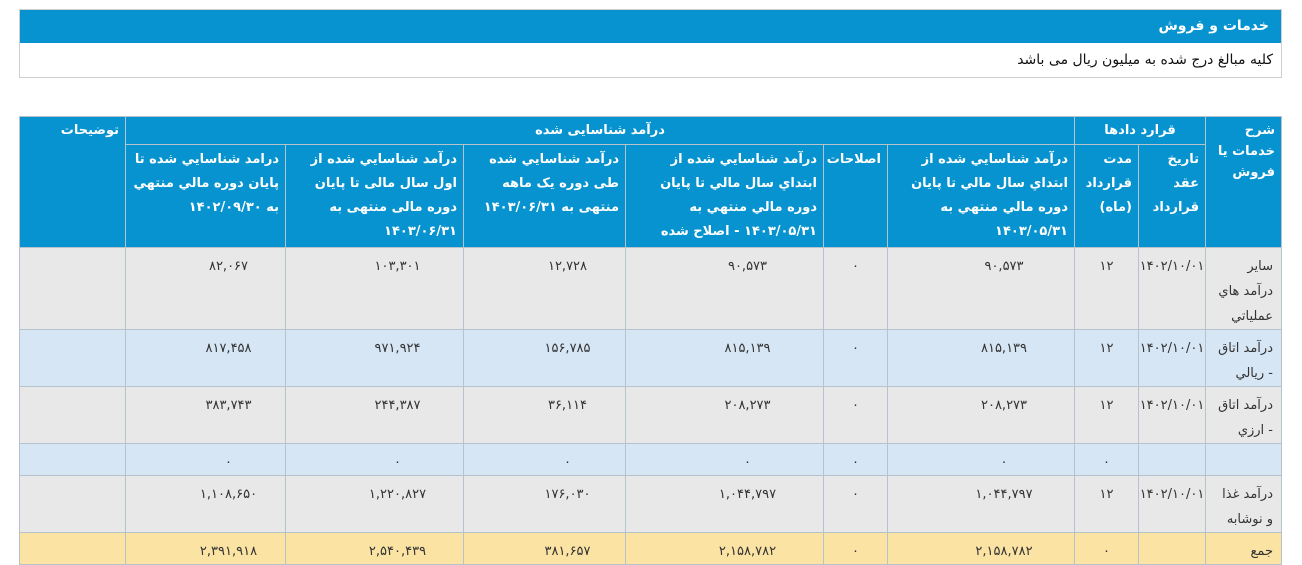  Describe the element at coordinates (374, 548) in the screenshot. I see `revenue-ytd-cell: ۲,۵۴۰,۴۳۹` at that location.